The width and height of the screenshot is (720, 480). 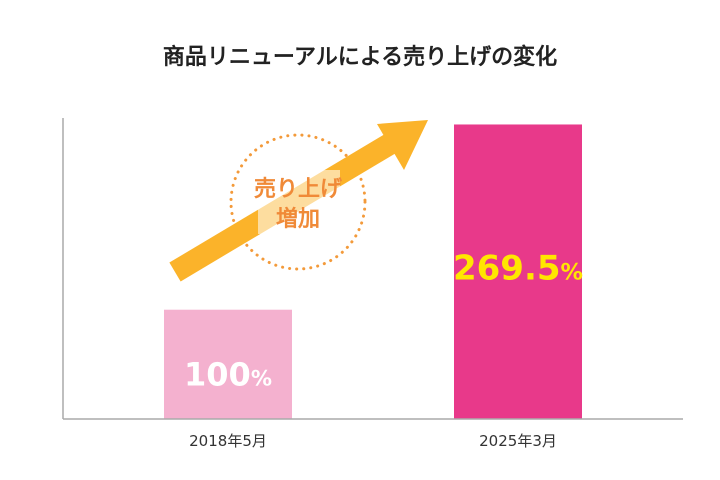 I want to click on category-label-1: 2018年5月, so click(x=228, y=441).